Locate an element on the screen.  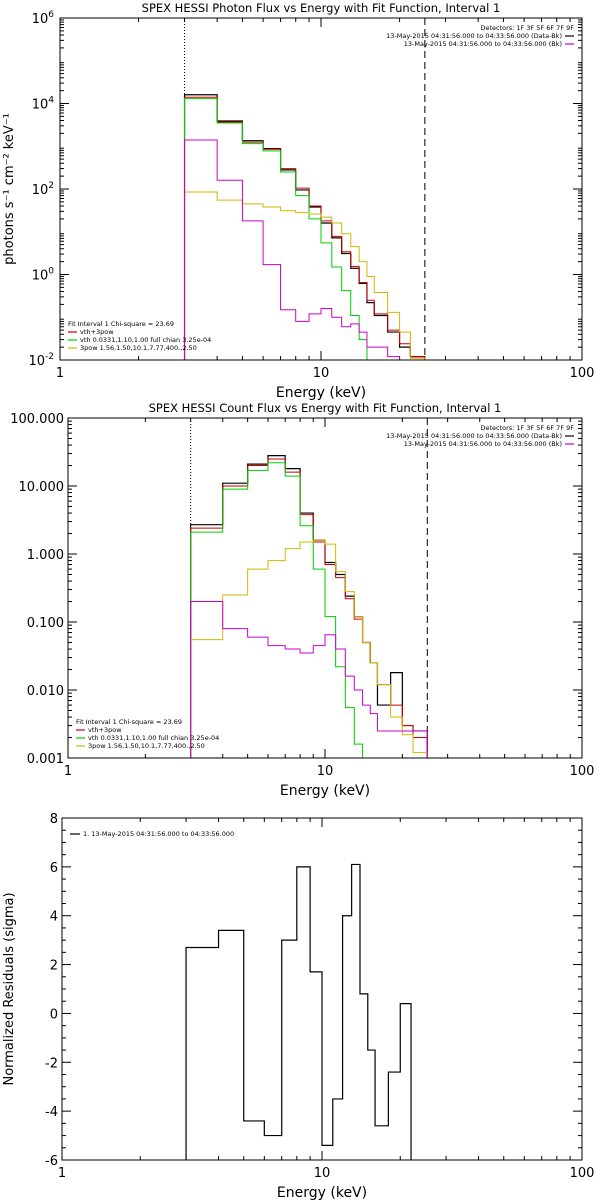
photon-fit-legend-label: 3pow 1.56,1.50,10.1,7.77,400.,2.50 is located at coordinates (138, 348).